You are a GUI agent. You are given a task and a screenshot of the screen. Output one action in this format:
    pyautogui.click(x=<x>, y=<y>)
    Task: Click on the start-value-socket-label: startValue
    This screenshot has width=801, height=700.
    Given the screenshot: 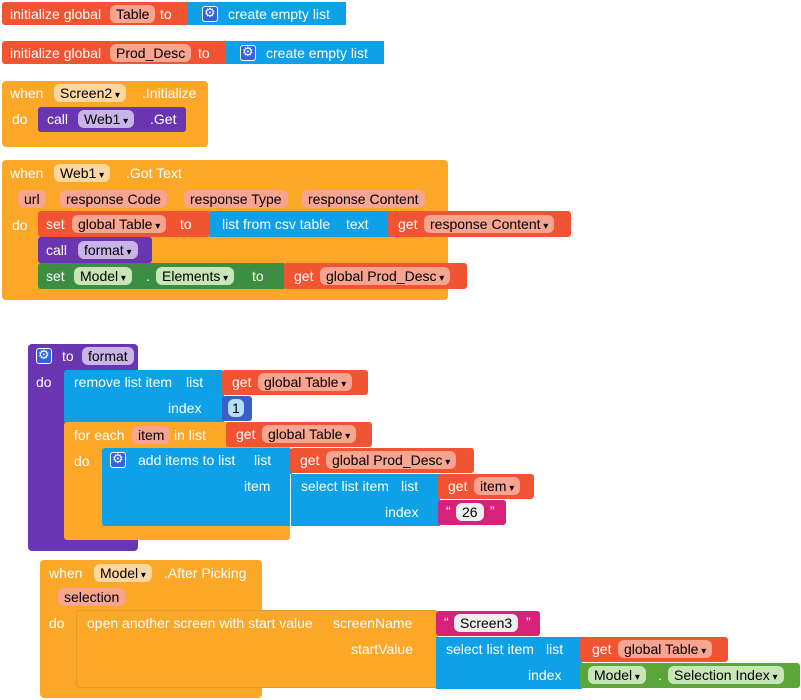 What is the action you would take?
    pyautogui.click(x=382, y=649)
    